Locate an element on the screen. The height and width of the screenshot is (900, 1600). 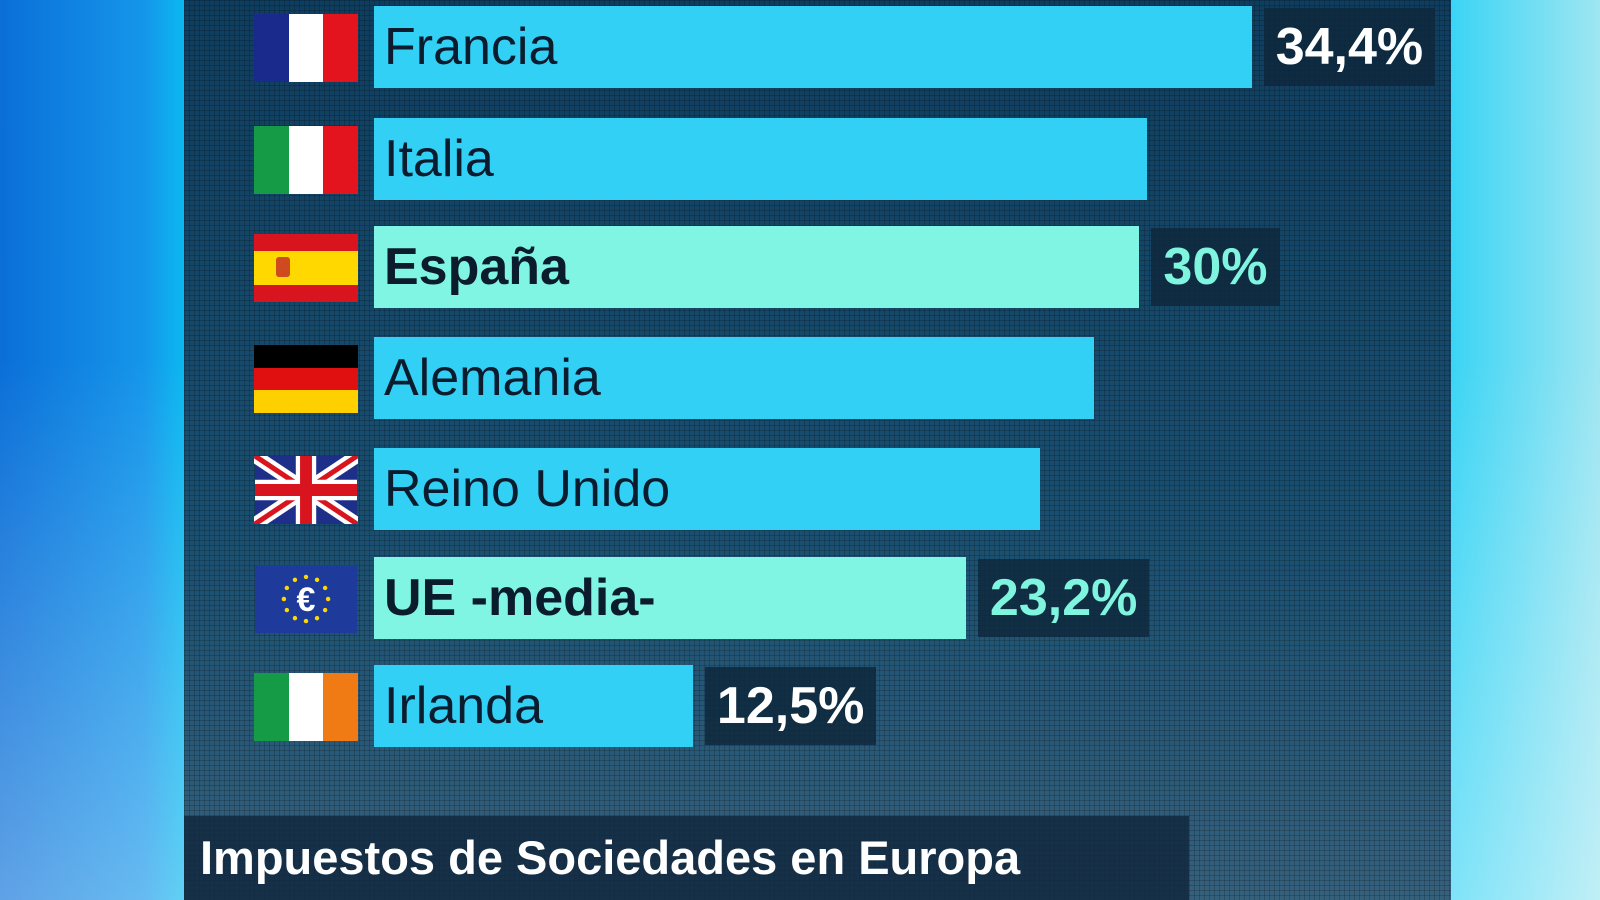
category-label: Irlanda is located at coordinates (463, 706).